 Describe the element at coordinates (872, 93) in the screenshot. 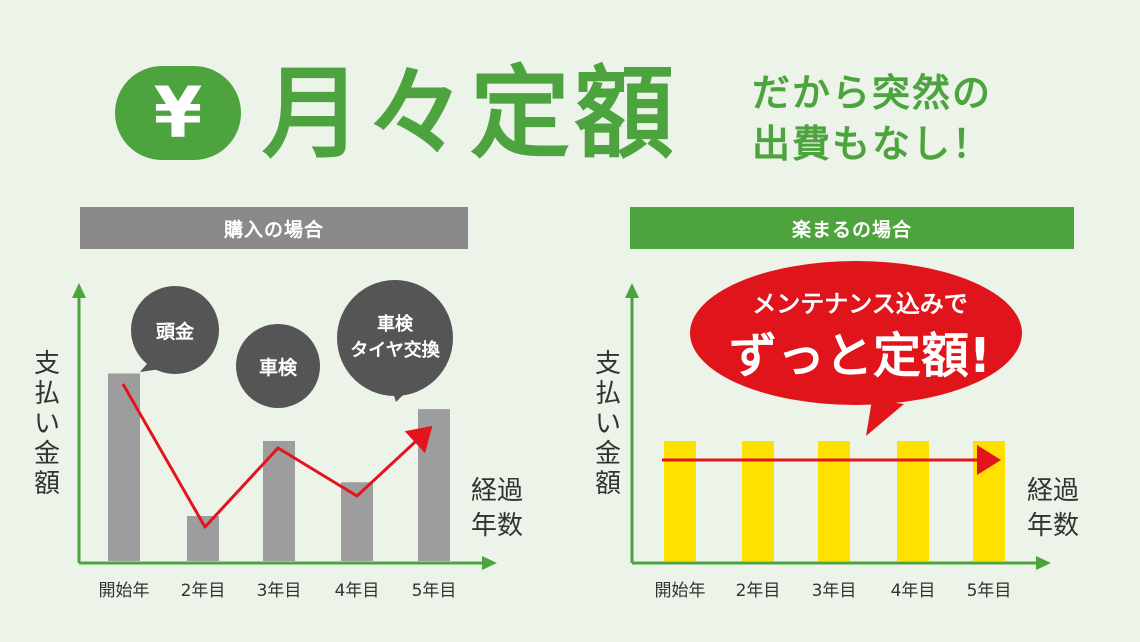

I see `tagline-line1: だから突然の` at that location.